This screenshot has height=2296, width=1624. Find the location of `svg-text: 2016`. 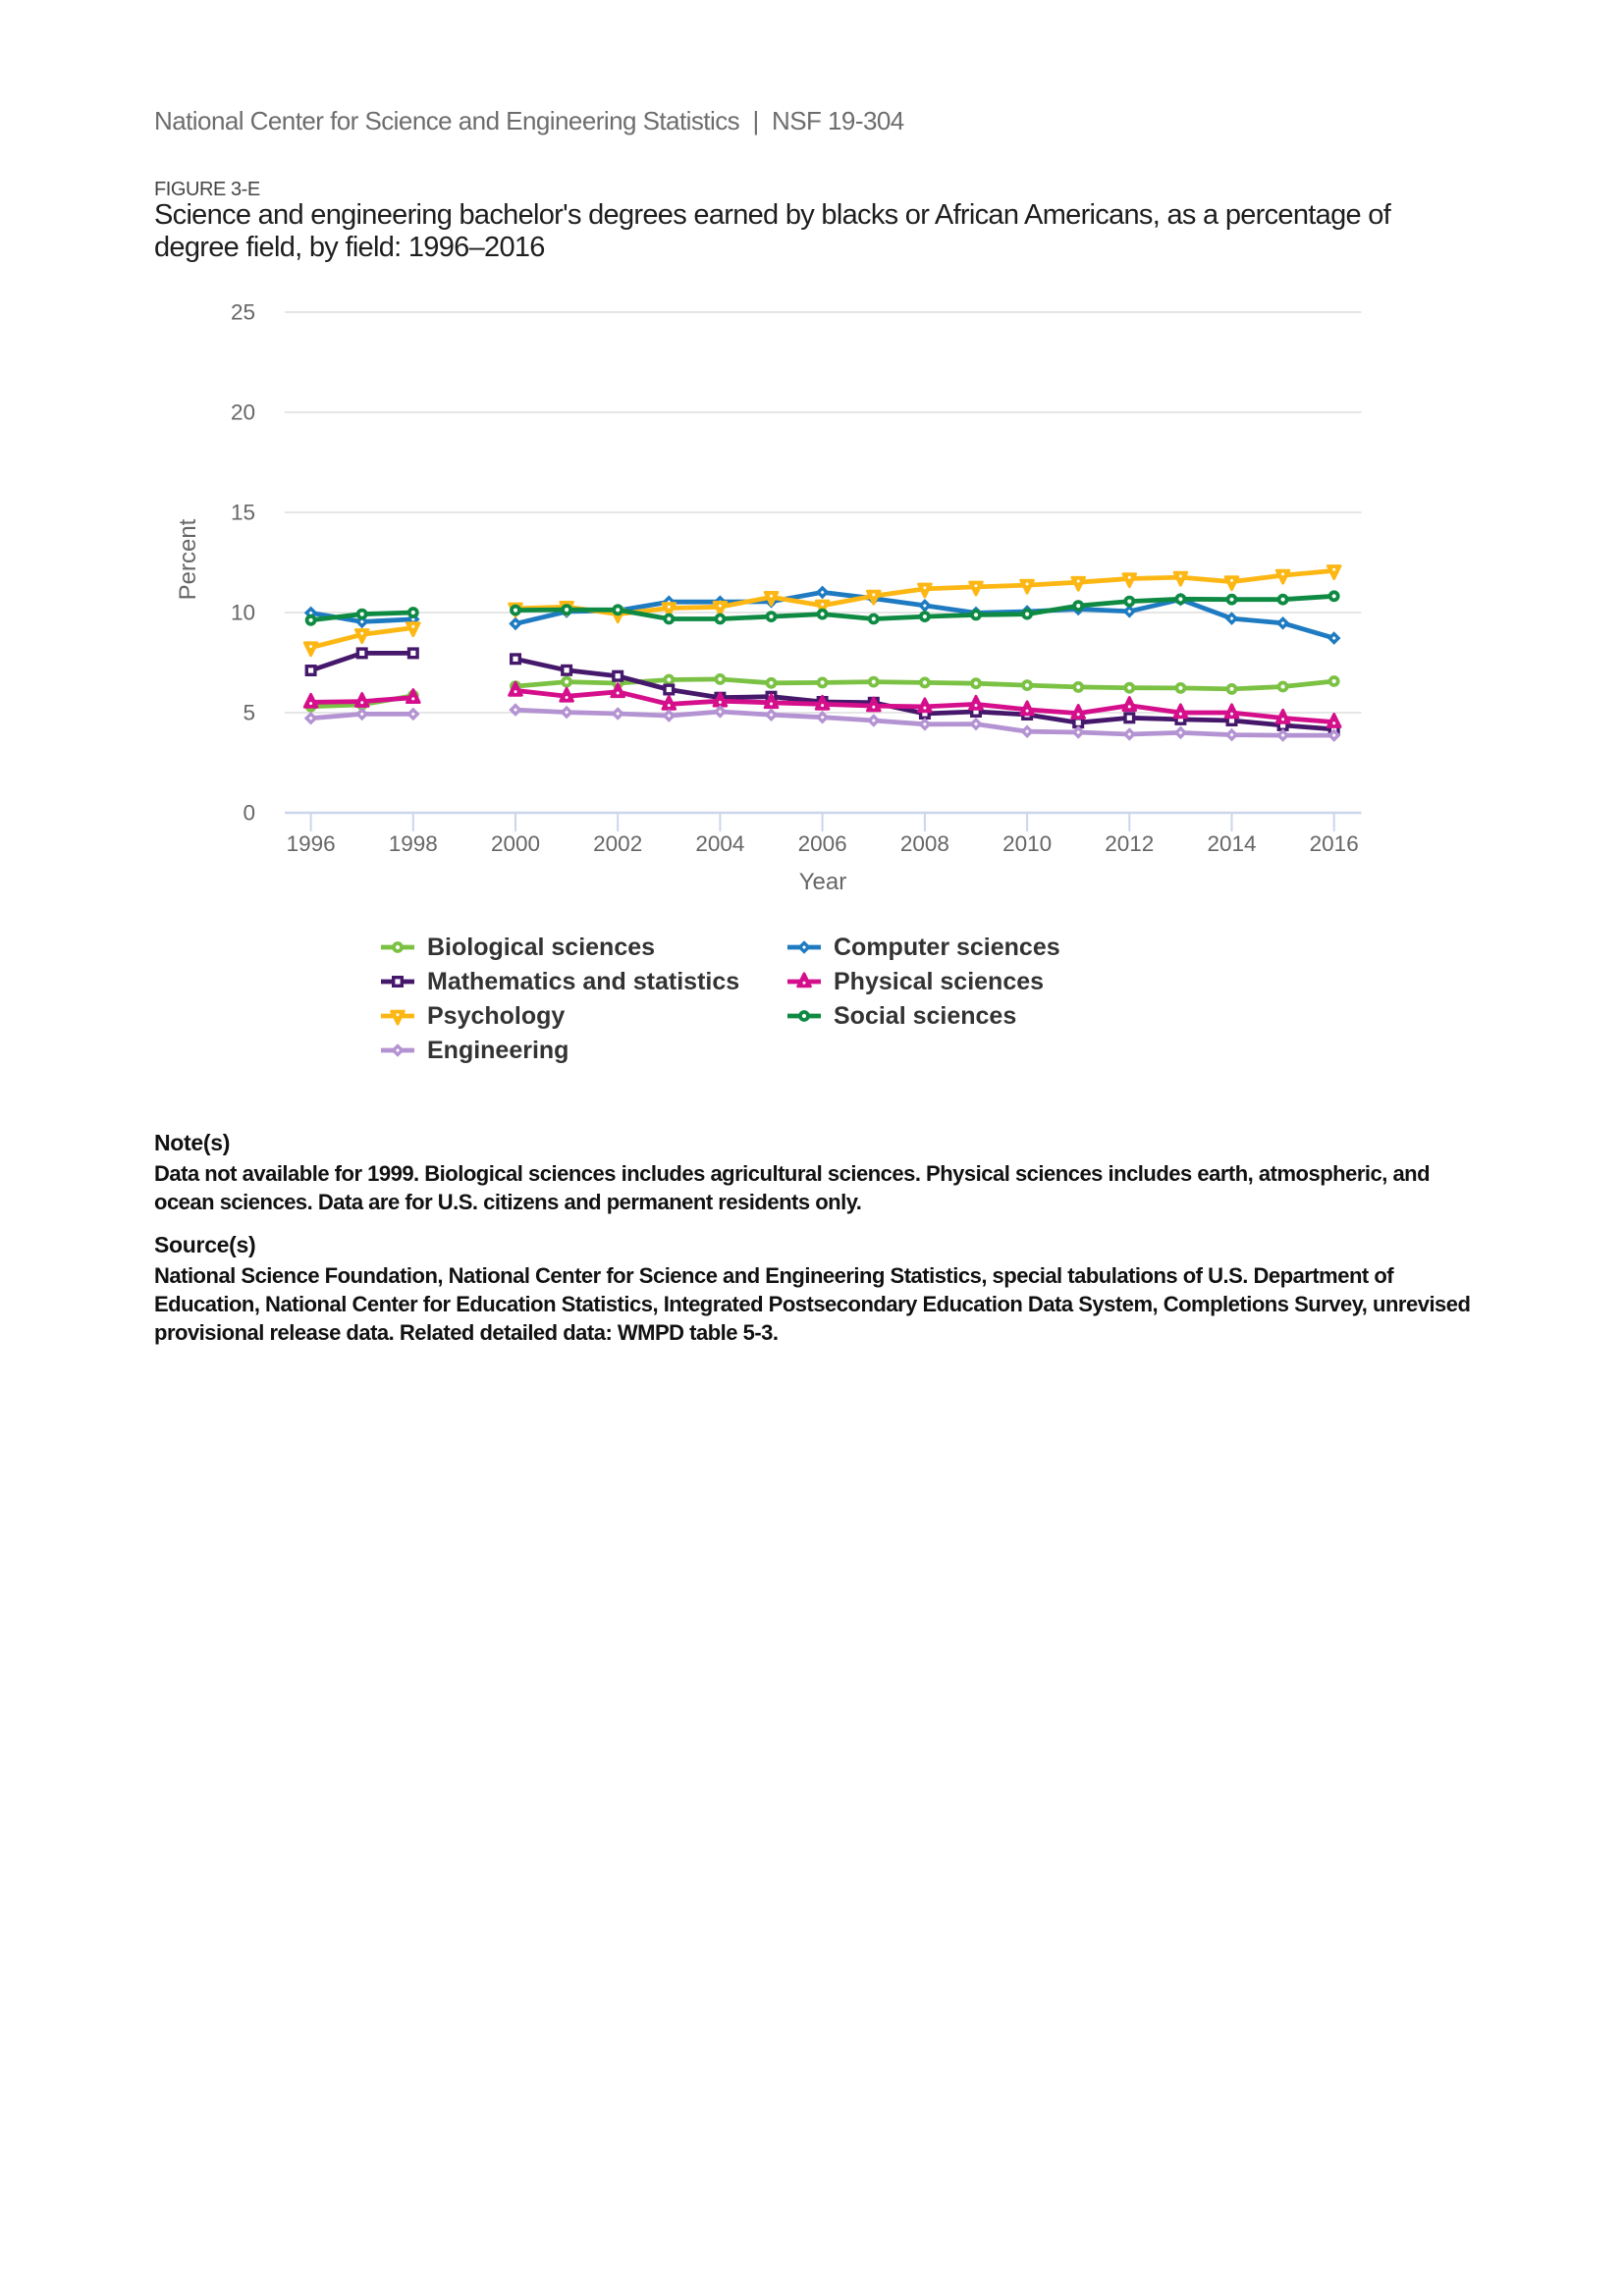

svg-text: 2016 is located at coordinates (1334, 844).